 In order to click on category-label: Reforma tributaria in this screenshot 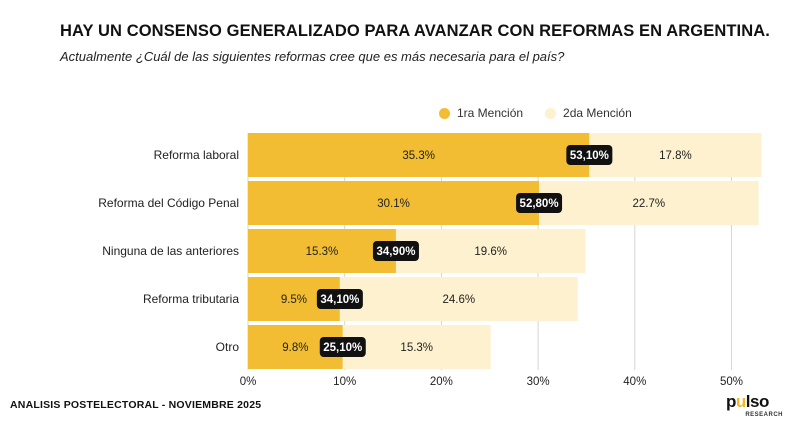, I will do `click(191, 299)`.